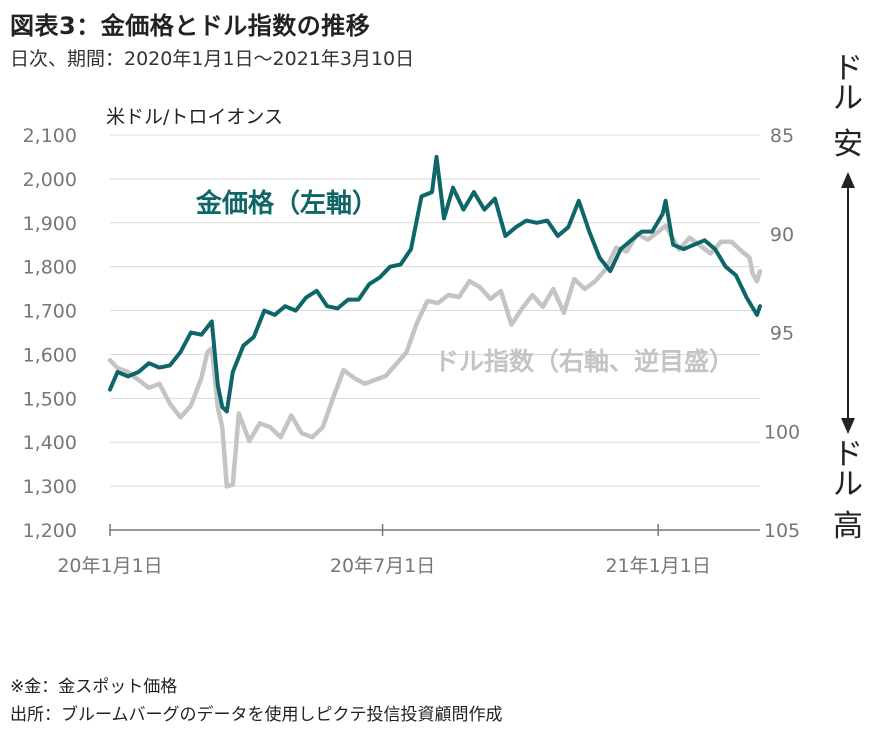  Describe the element at coordinates (408, 550) in the screenshot. I see `x-axis: 20年1月1日 20年7月1日 21年1月1日` at that location.